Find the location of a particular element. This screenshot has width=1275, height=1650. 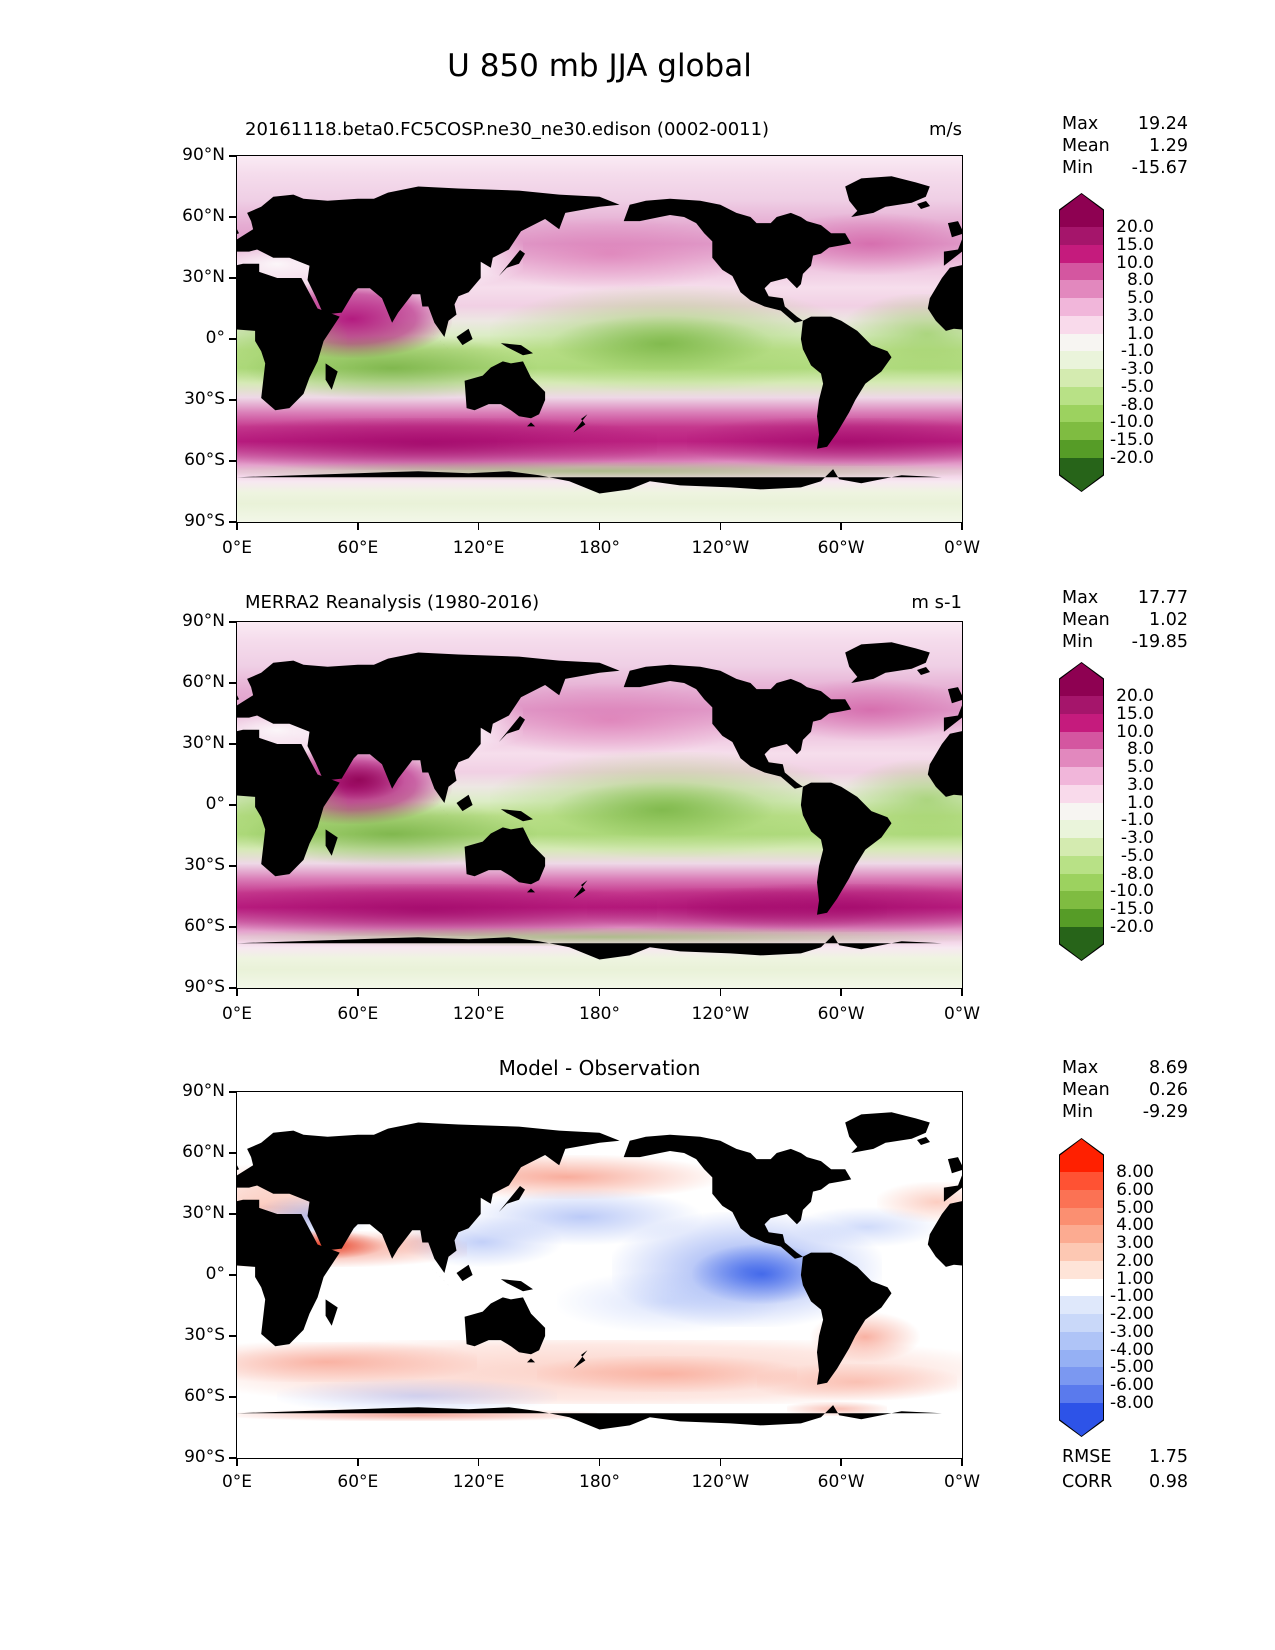

colorbar-tick-label: 3.00 is located at coordinates (1135, 1243).